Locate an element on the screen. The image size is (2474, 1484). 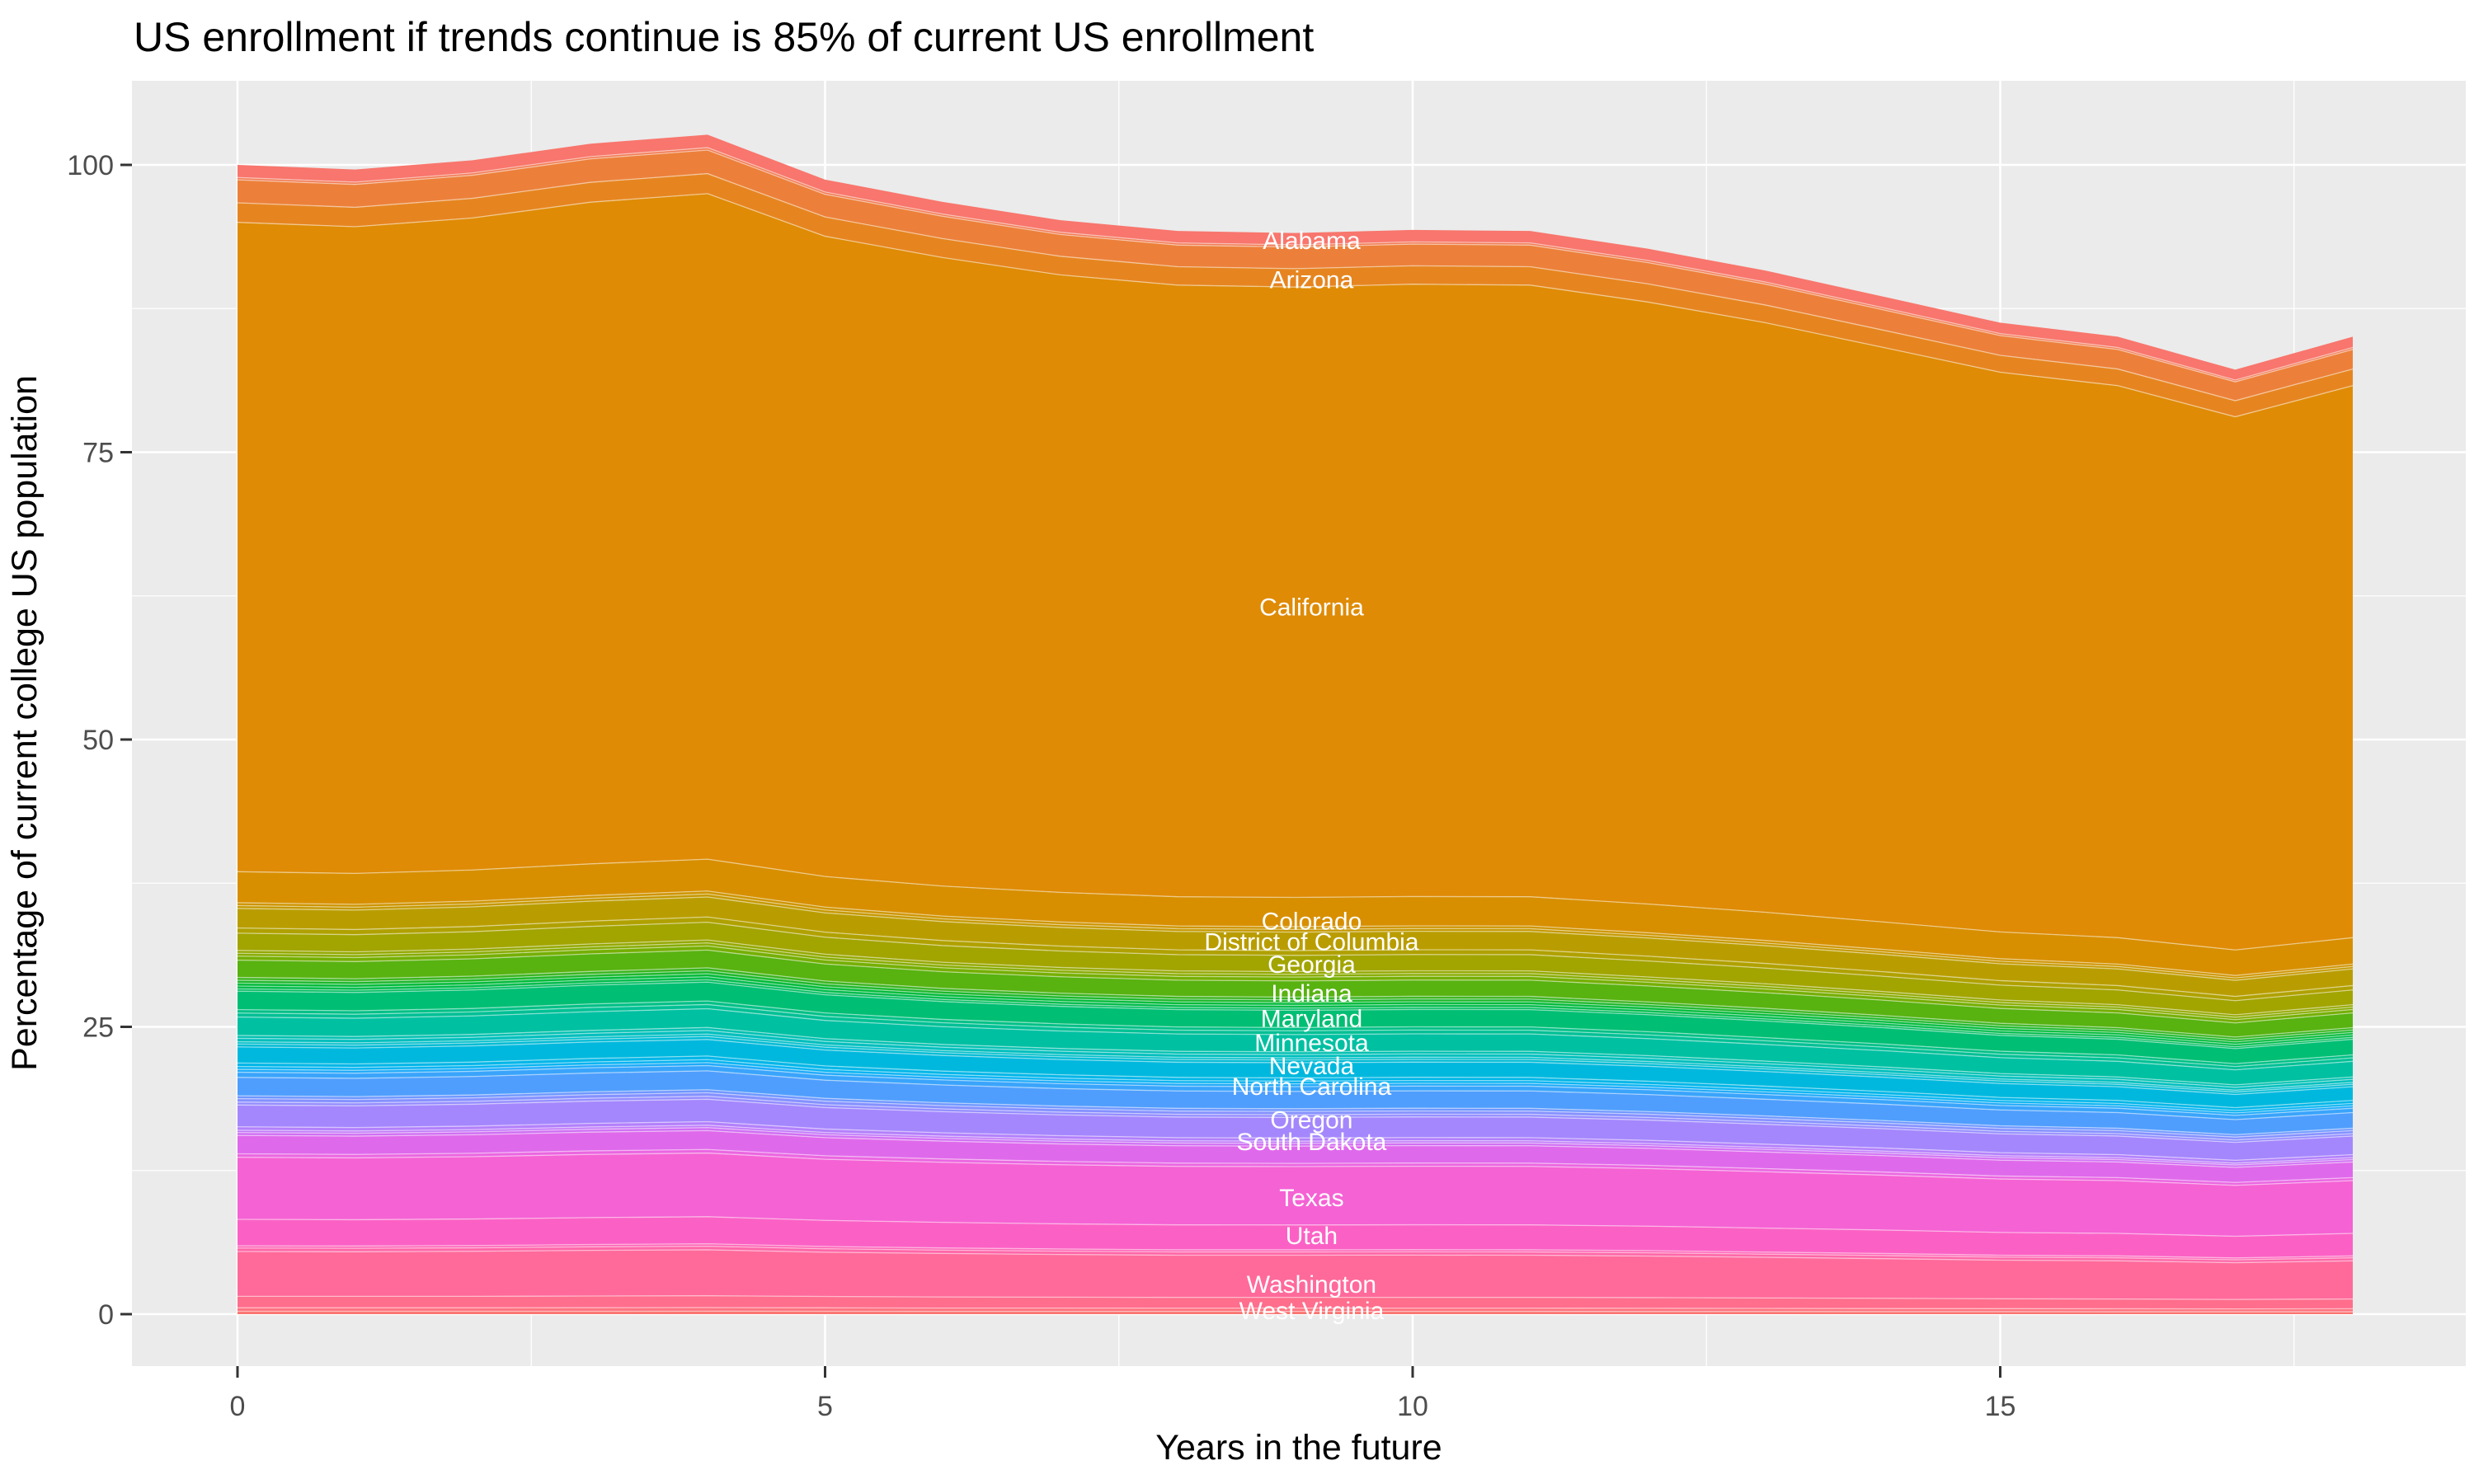
x-axis-title: Years in the future is located at coordinates (1298, 1448).